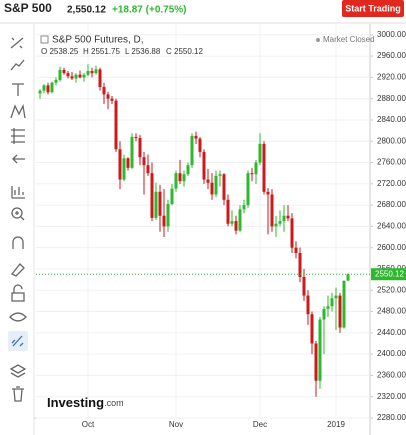 This screenshot has width=406, height=435. I want to click on y-tick-label: 2920.00, so click(391, 76).